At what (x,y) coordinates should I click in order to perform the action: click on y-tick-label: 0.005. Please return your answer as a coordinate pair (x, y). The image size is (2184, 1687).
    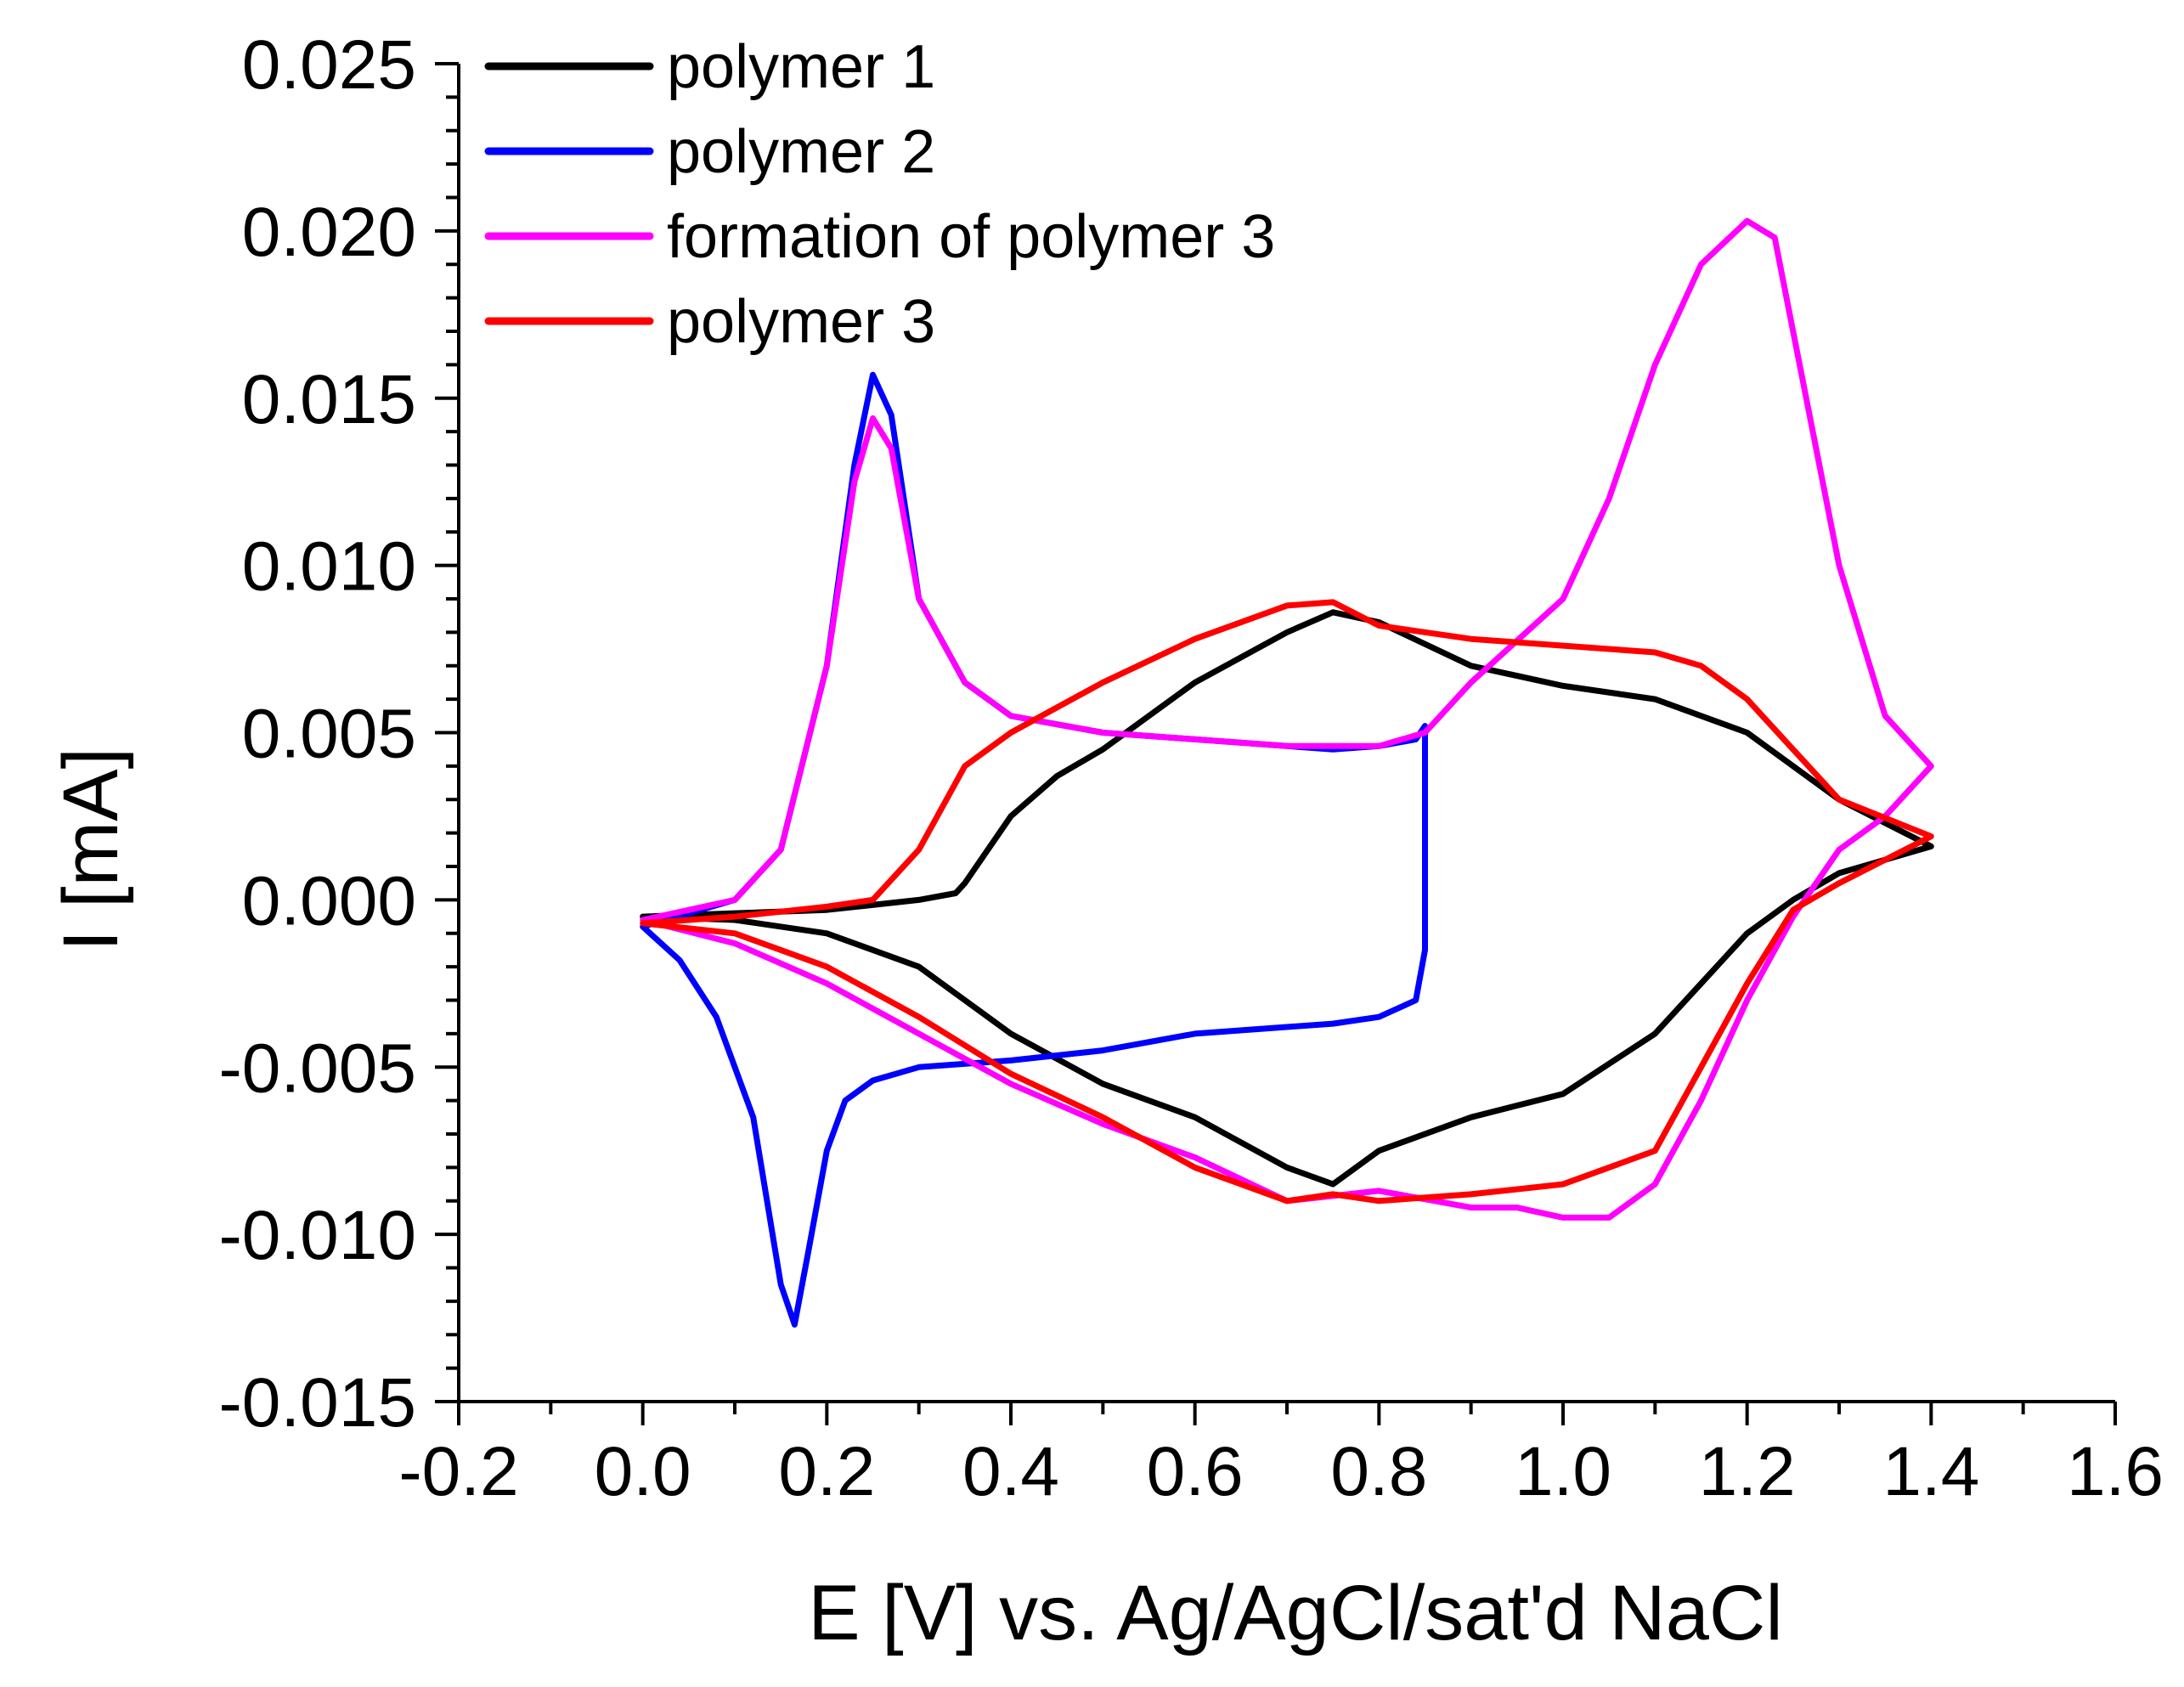
    Looking at the image, I should click on (329, 735).